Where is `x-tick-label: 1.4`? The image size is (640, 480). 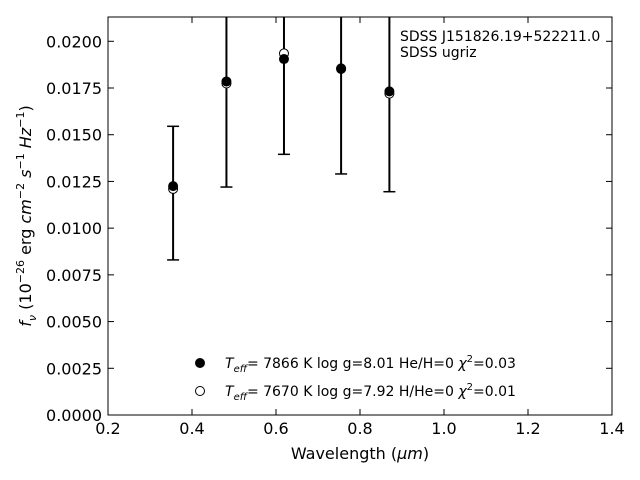
x-tick-label: 1.4 is located at coordinates (611, 428).